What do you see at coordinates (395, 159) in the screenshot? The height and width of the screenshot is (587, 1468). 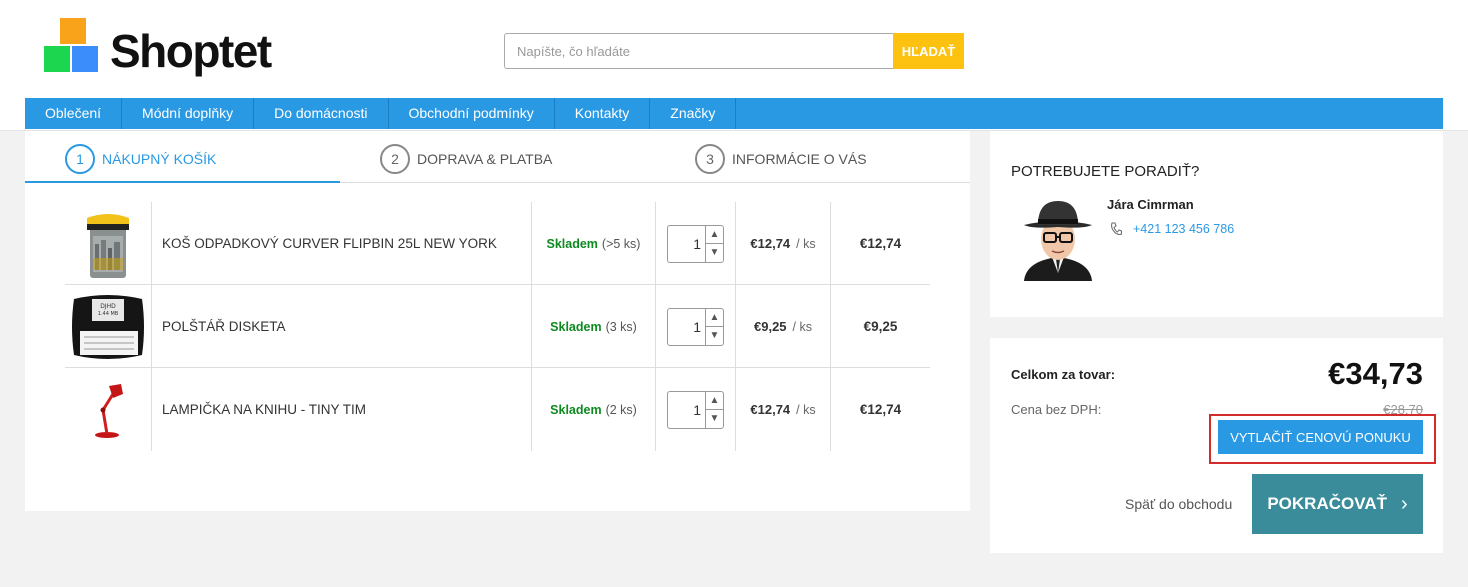 I see `step-number: 2` at bounding box center [395, 159].